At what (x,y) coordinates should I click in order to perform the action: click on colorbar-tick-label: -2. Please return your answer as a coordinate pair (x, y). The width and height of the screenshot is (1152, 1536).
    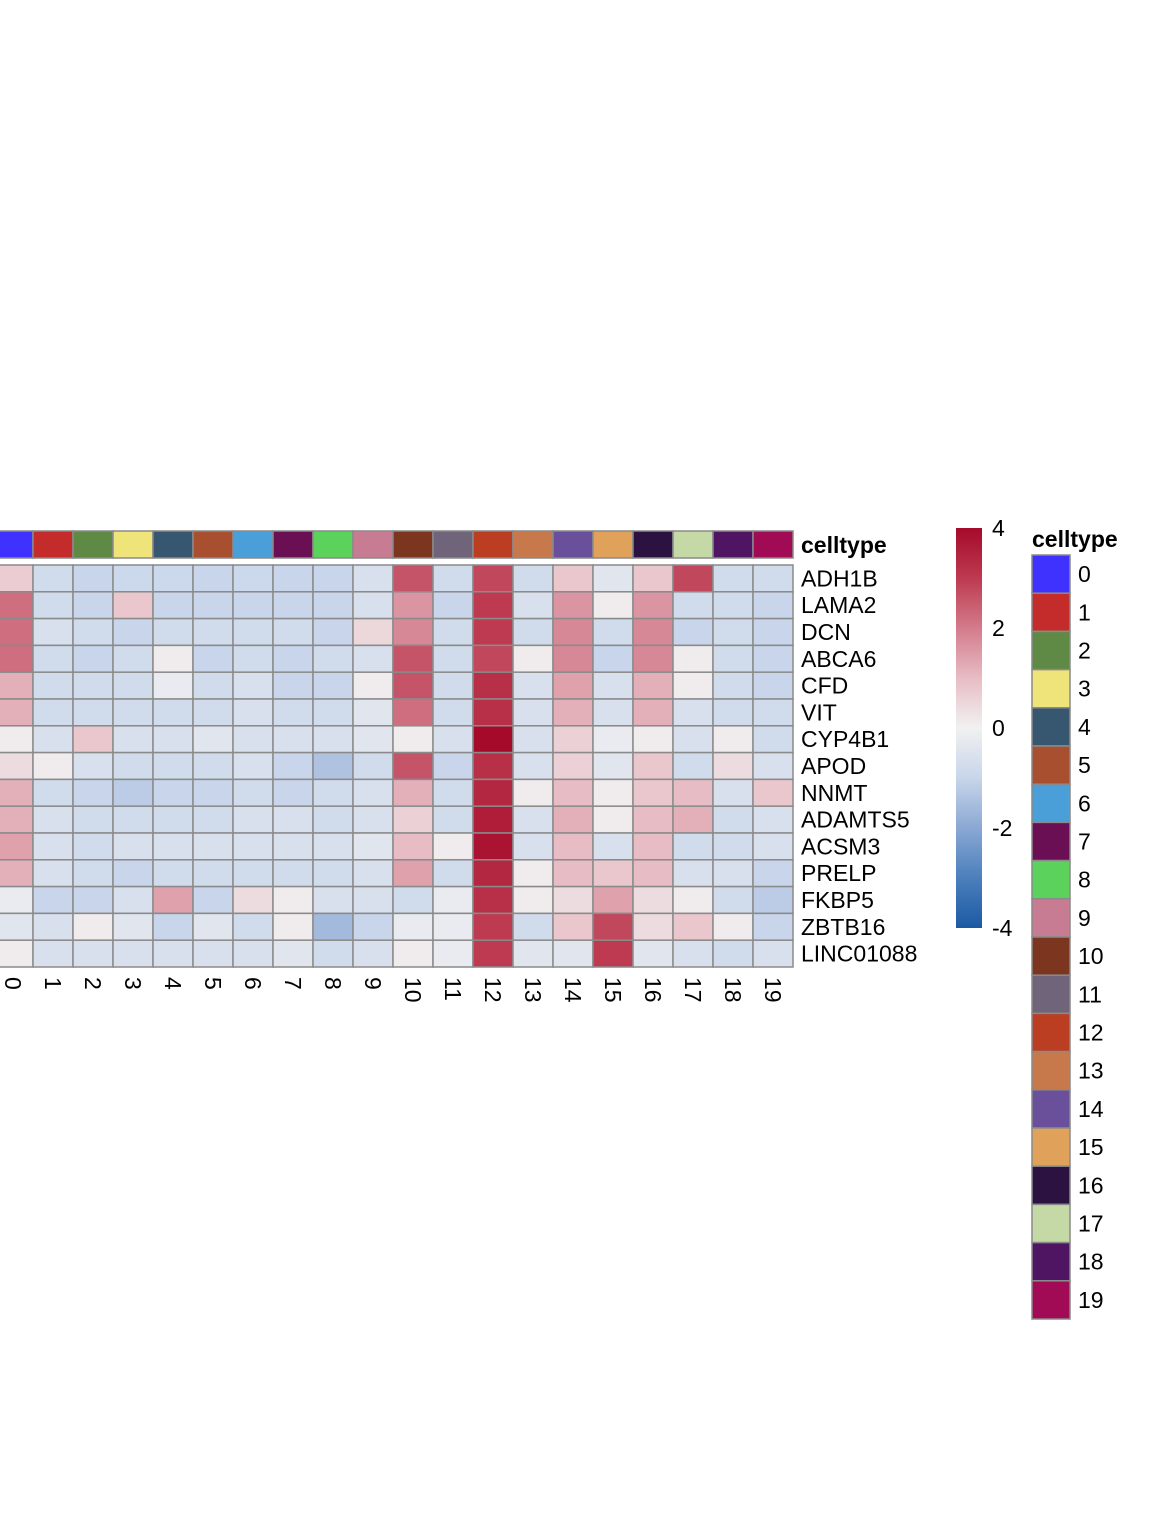
    Looking at the image, I should click on (1002, 828).